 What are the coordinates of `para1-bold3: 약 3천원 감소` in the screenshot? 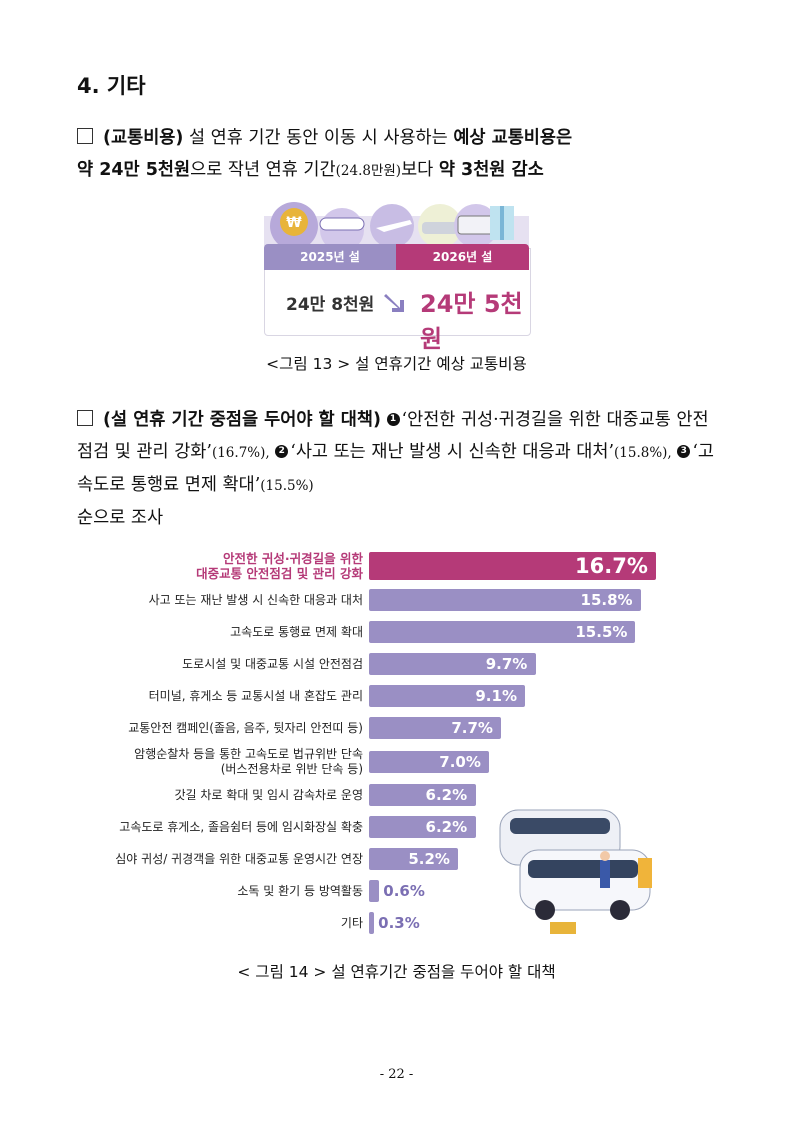 It's located at (491, 170).